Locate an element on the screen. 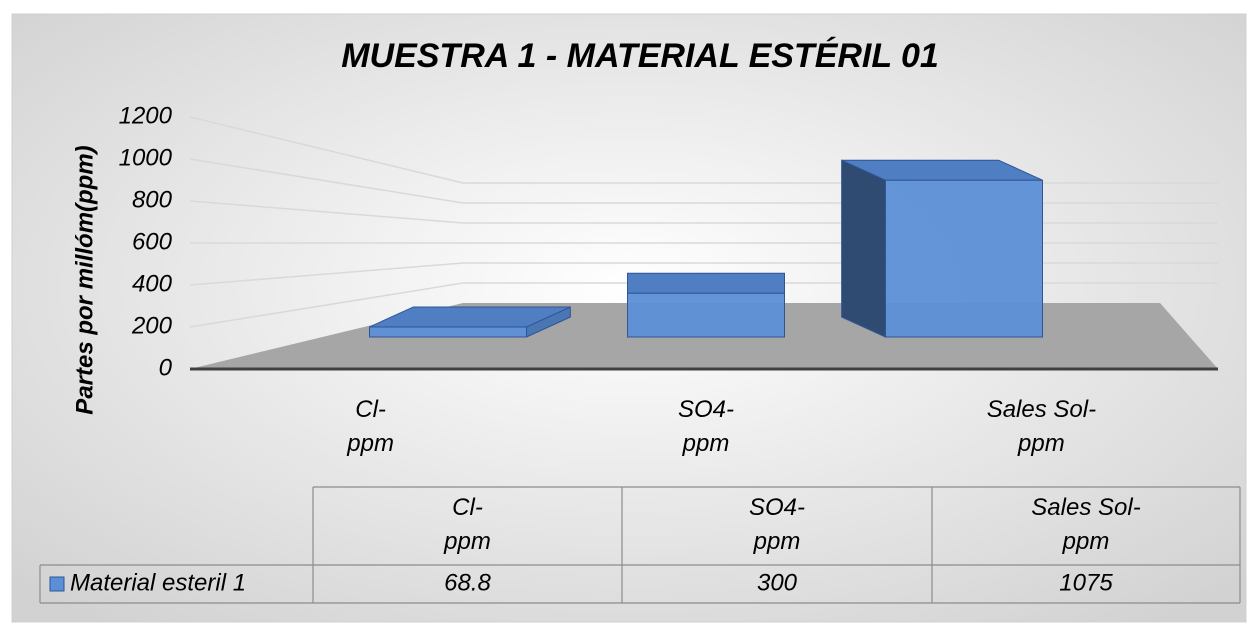 The width and height of the screenshot is (1258, 627). legend-swatch is located at coordinates (57, 584).